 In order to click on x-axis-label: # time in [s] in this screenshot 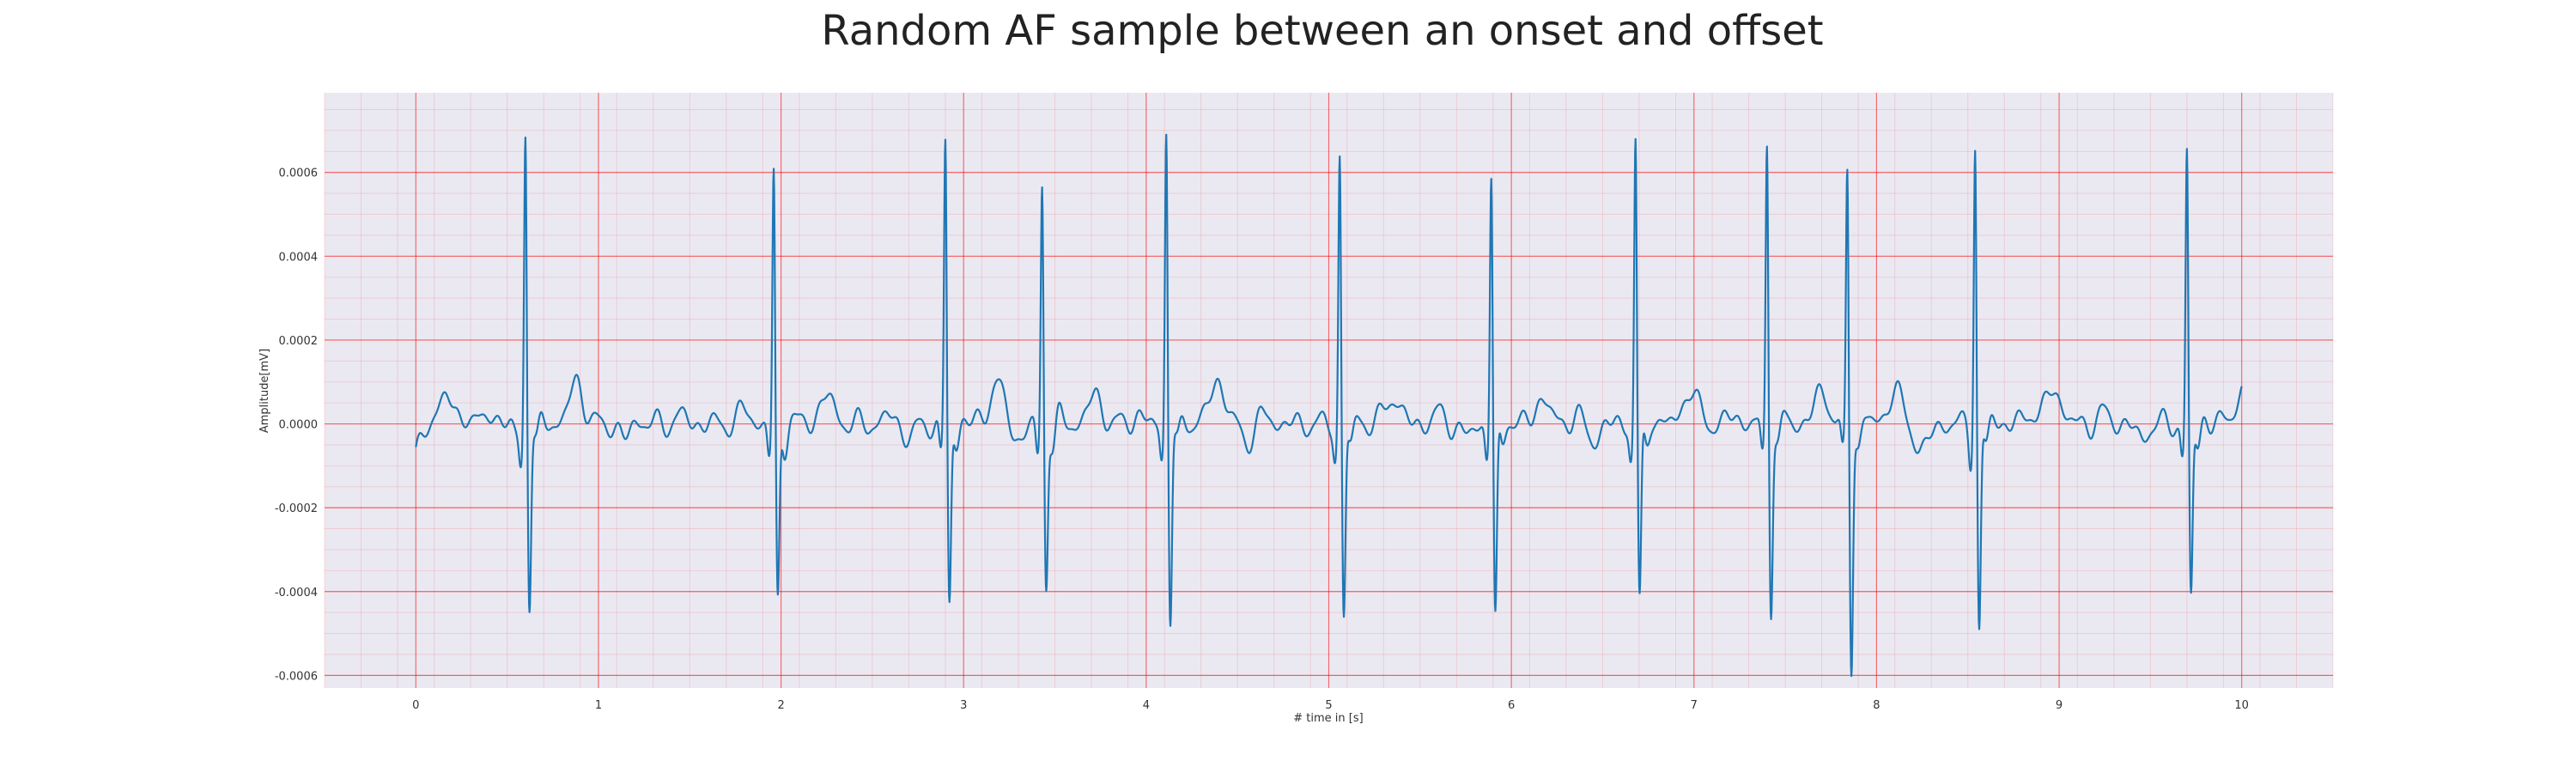, I will do `click(1328, 718)`.